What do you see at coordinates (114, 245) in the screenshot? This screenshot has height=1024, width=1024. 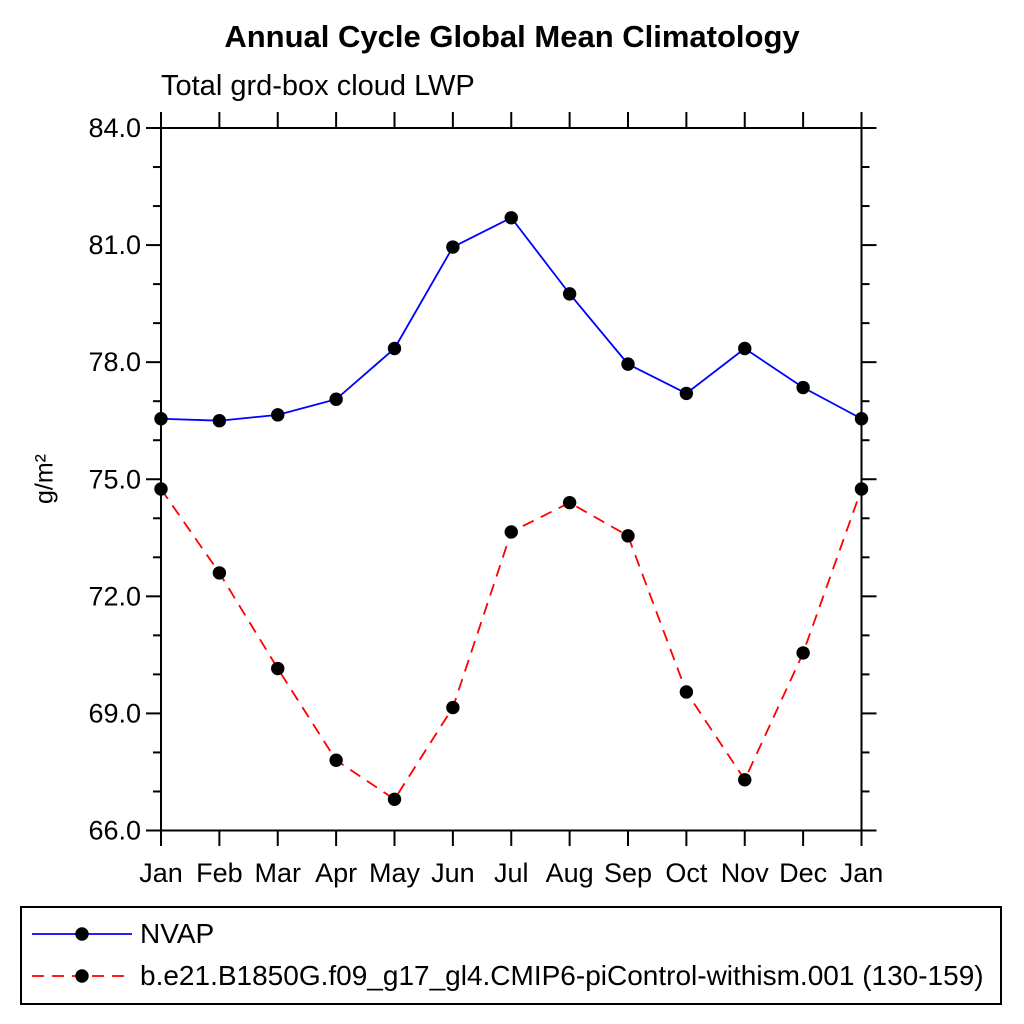 I see `y-axis-tick-label: 81.0` at bounding box center [114, 245].